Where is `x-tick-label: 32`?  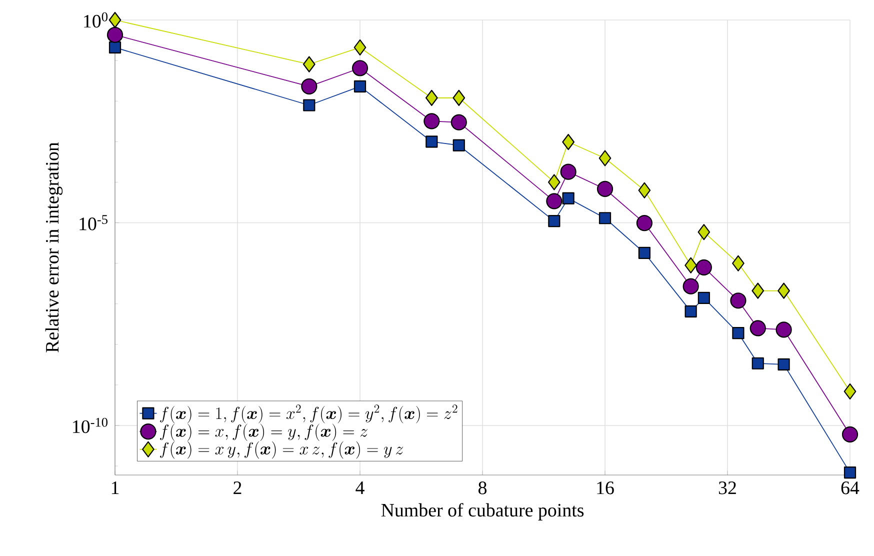 x-tick-label: 32 is located at coordinates (727, 488).